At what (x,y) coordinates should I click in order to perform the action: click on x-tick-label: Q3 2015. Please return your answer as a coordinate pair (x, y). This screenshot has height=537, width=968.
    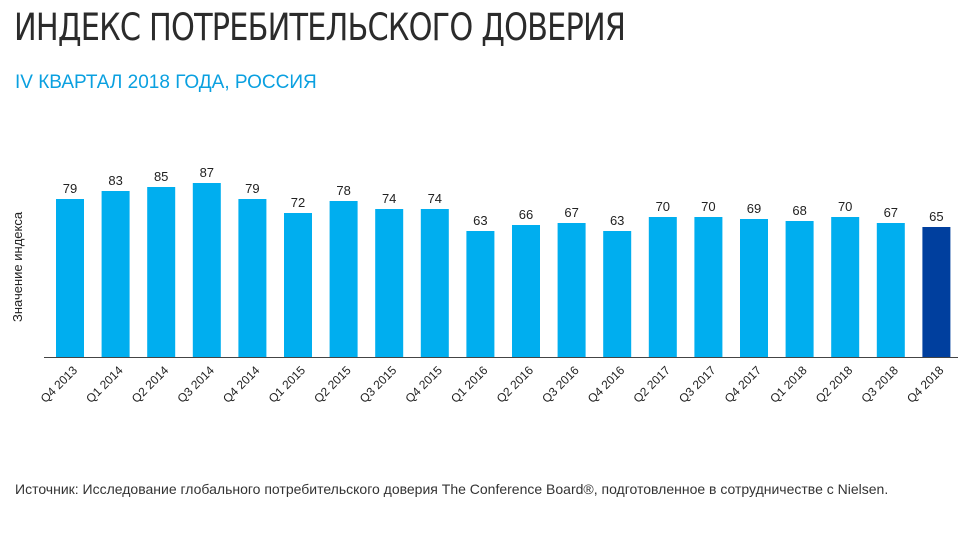
    Looking at the image, I should click on (378, 384).